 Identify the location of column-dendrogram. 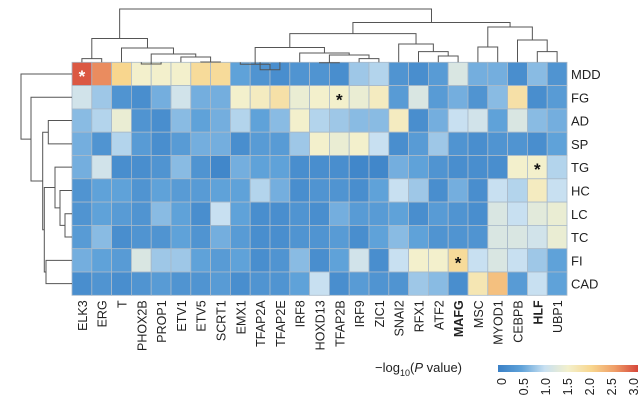
(319, 39).